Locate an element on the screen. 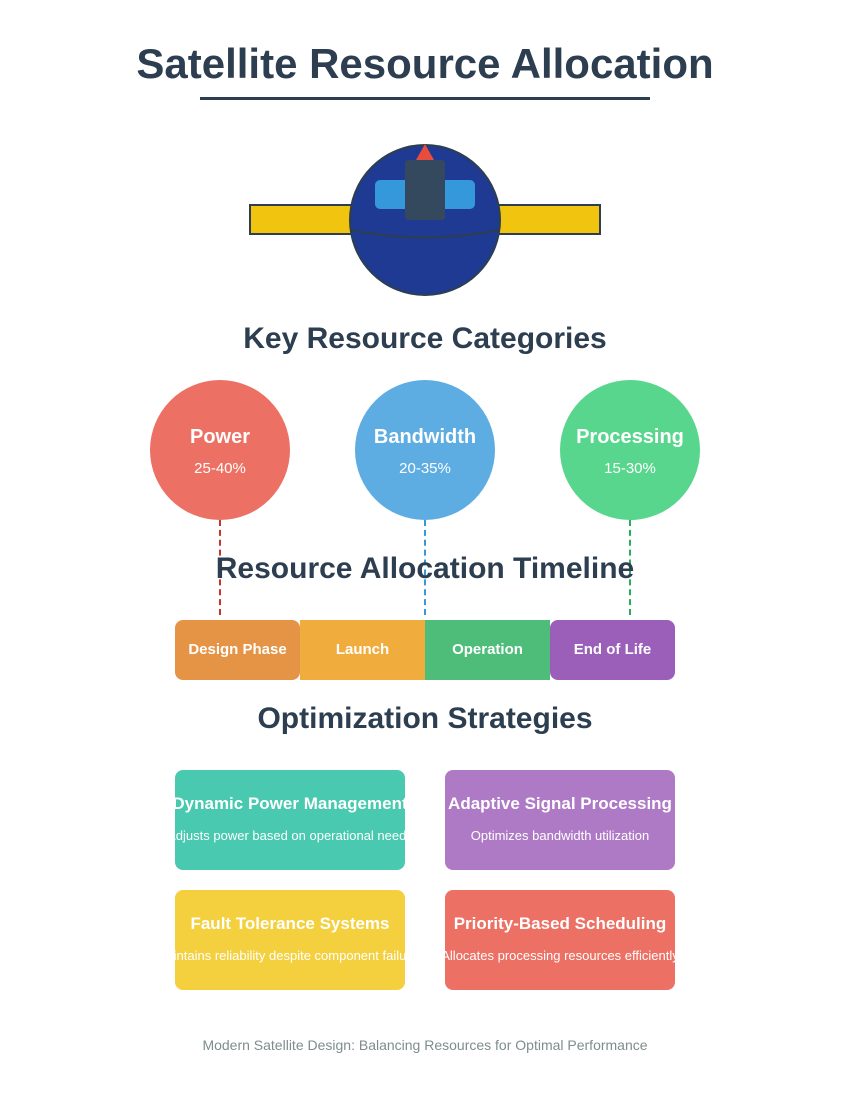 The height and width of the screenshot is (1100, 850). category-power: Power 25-40% is located at coordinates (220, 450).